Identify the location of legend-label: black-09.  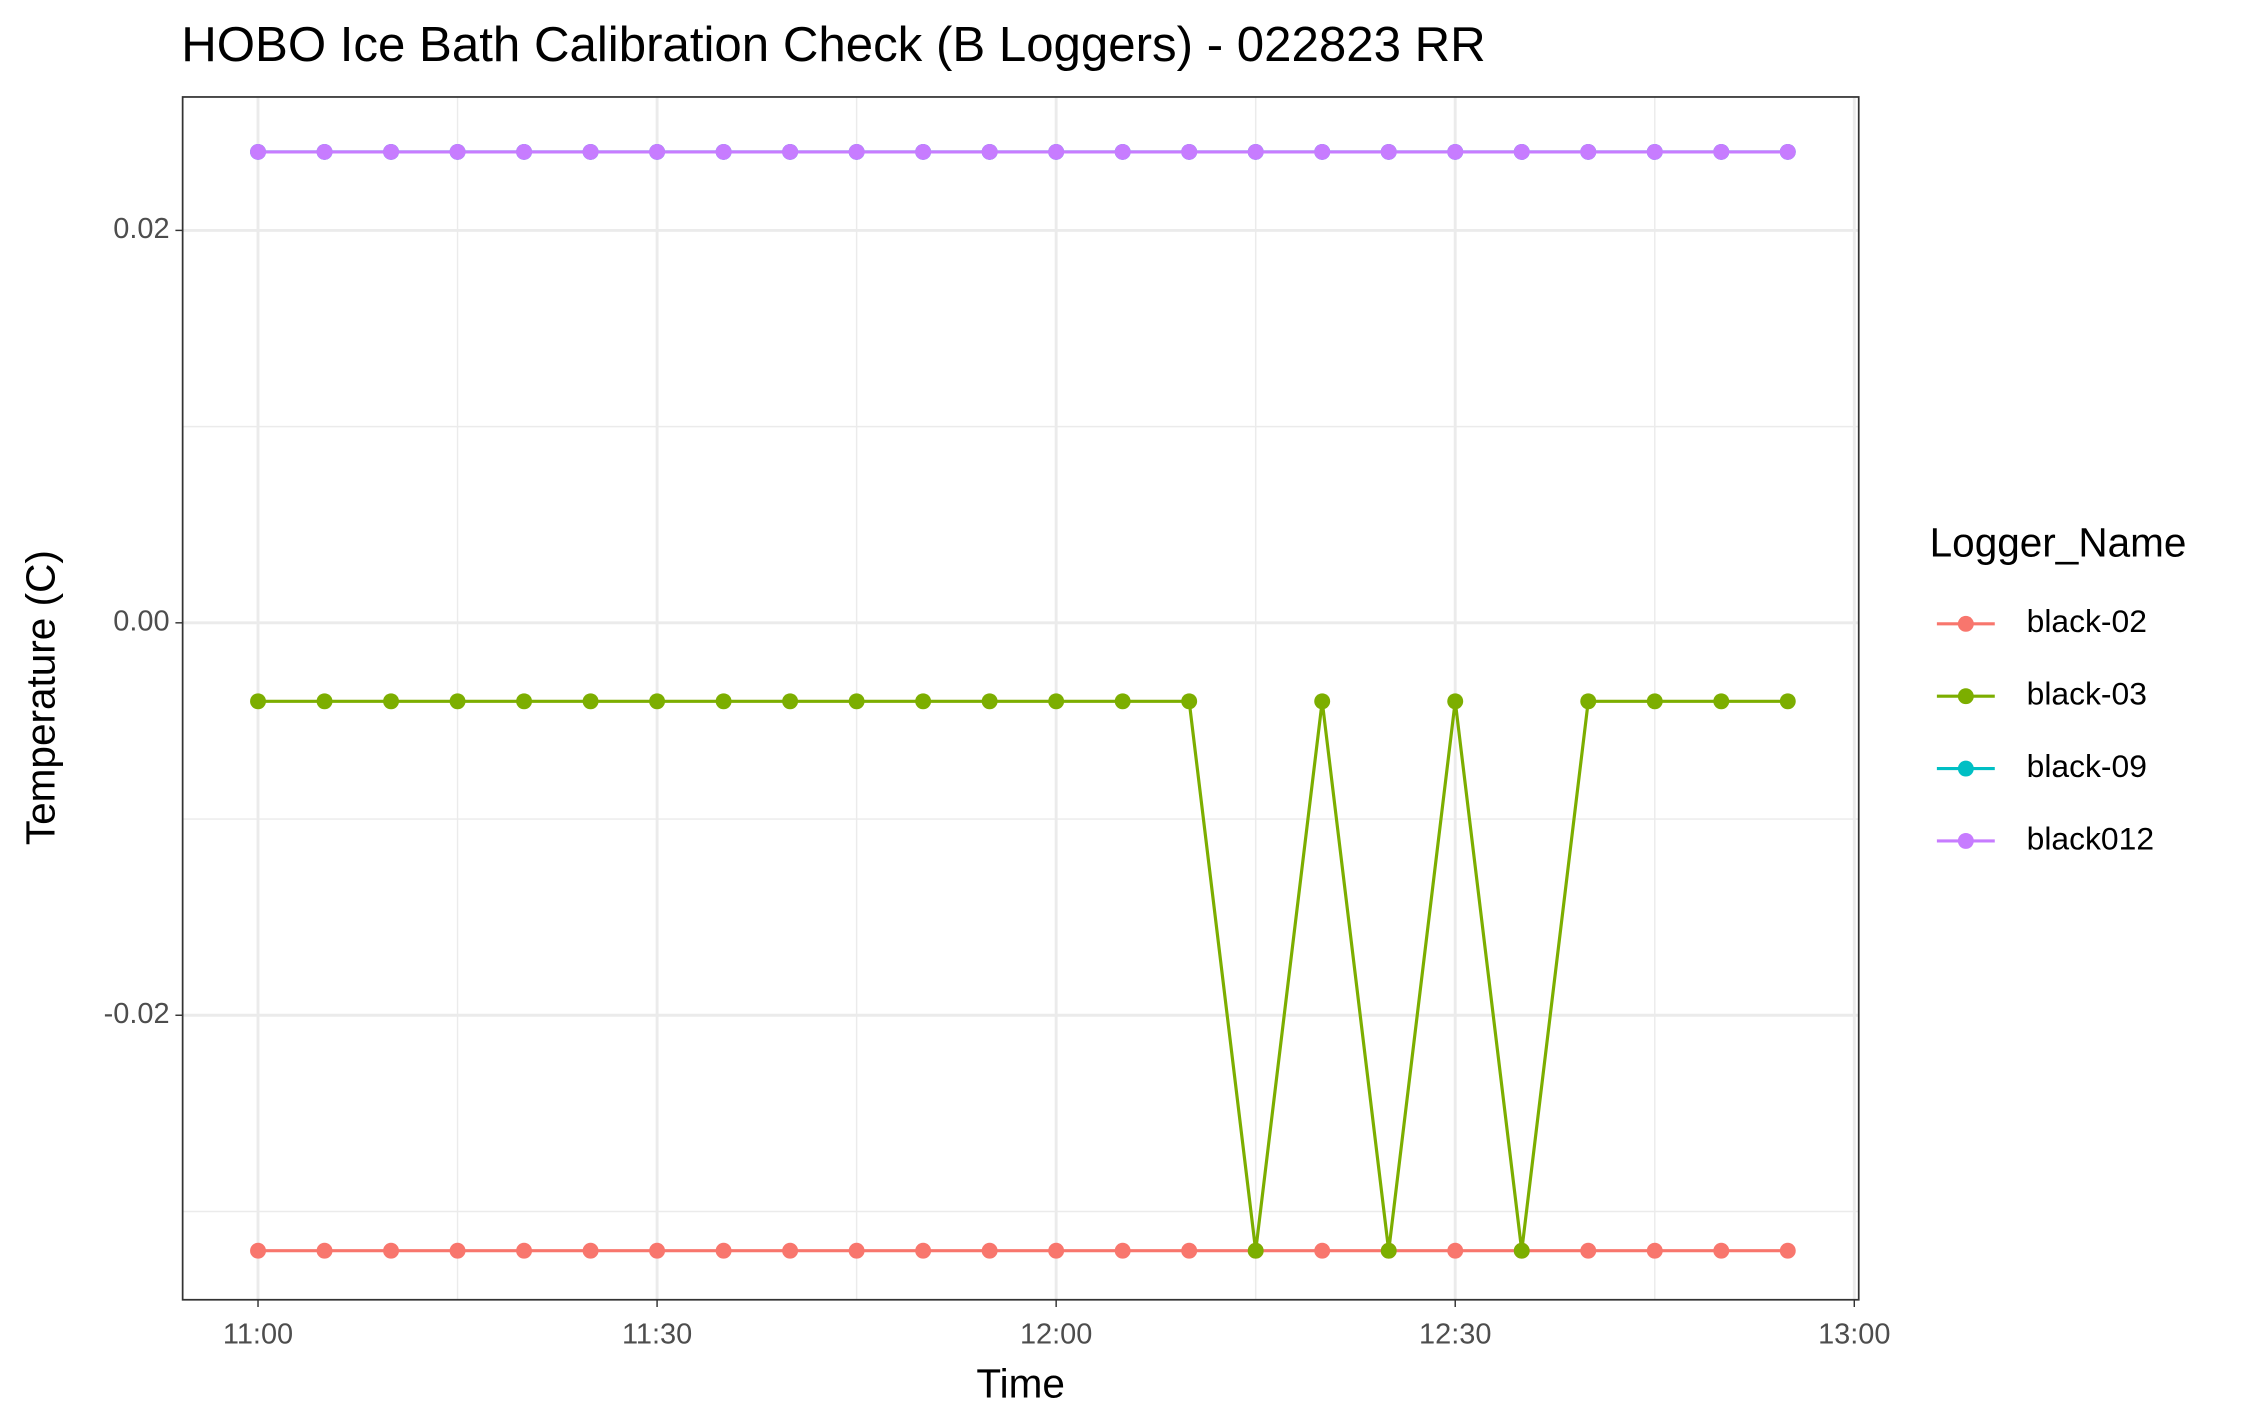
(2087, 766).